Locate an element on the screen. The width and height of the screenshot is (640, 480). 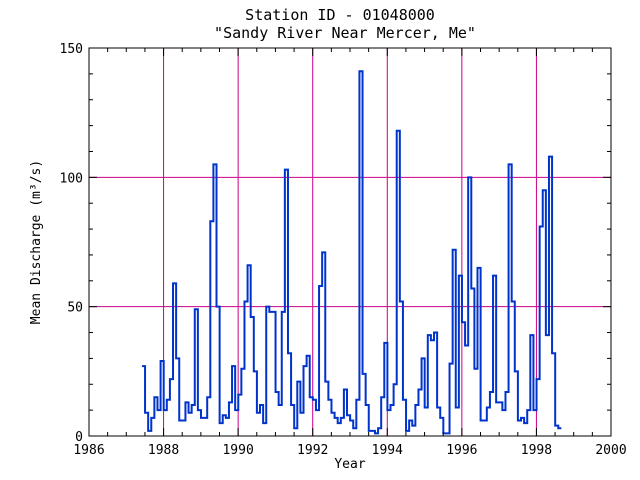
y-axis-label: Mean Discharge (m³/s) is located at coordinates (36, 242).